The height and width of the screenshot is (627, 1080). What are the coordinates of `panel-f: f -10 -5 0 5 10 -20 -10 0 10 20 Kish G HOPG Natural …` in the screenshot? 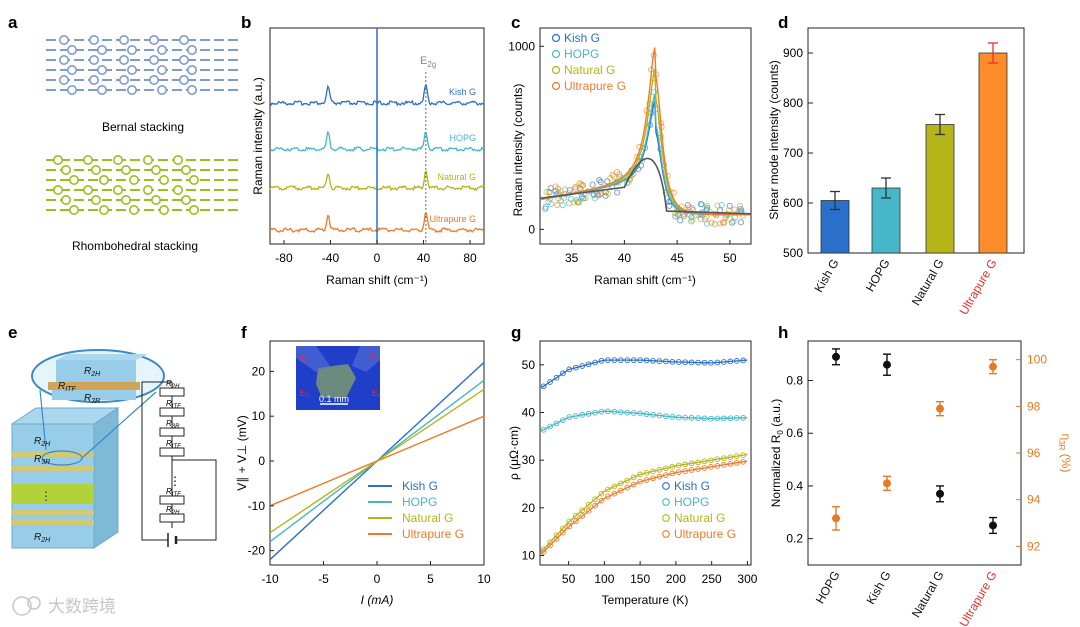 It's located at (363, 465).